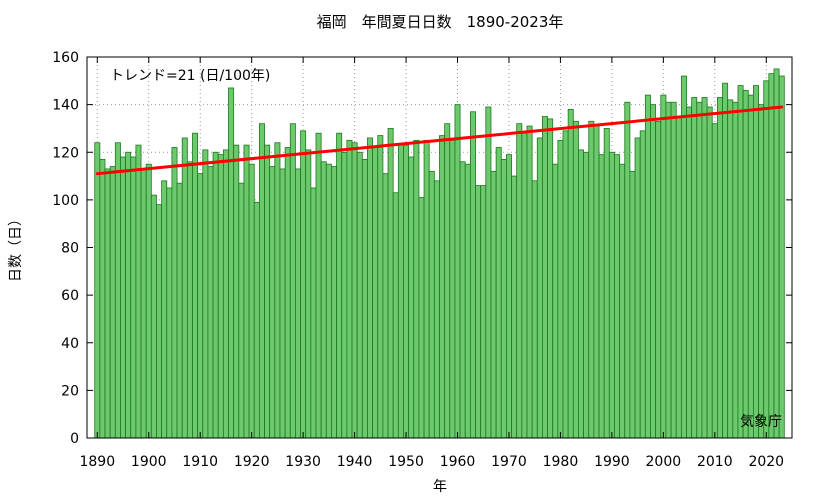 This screenshot has height=498, width=833. I want to click on y-tick-label: 40, so click(70, 344).